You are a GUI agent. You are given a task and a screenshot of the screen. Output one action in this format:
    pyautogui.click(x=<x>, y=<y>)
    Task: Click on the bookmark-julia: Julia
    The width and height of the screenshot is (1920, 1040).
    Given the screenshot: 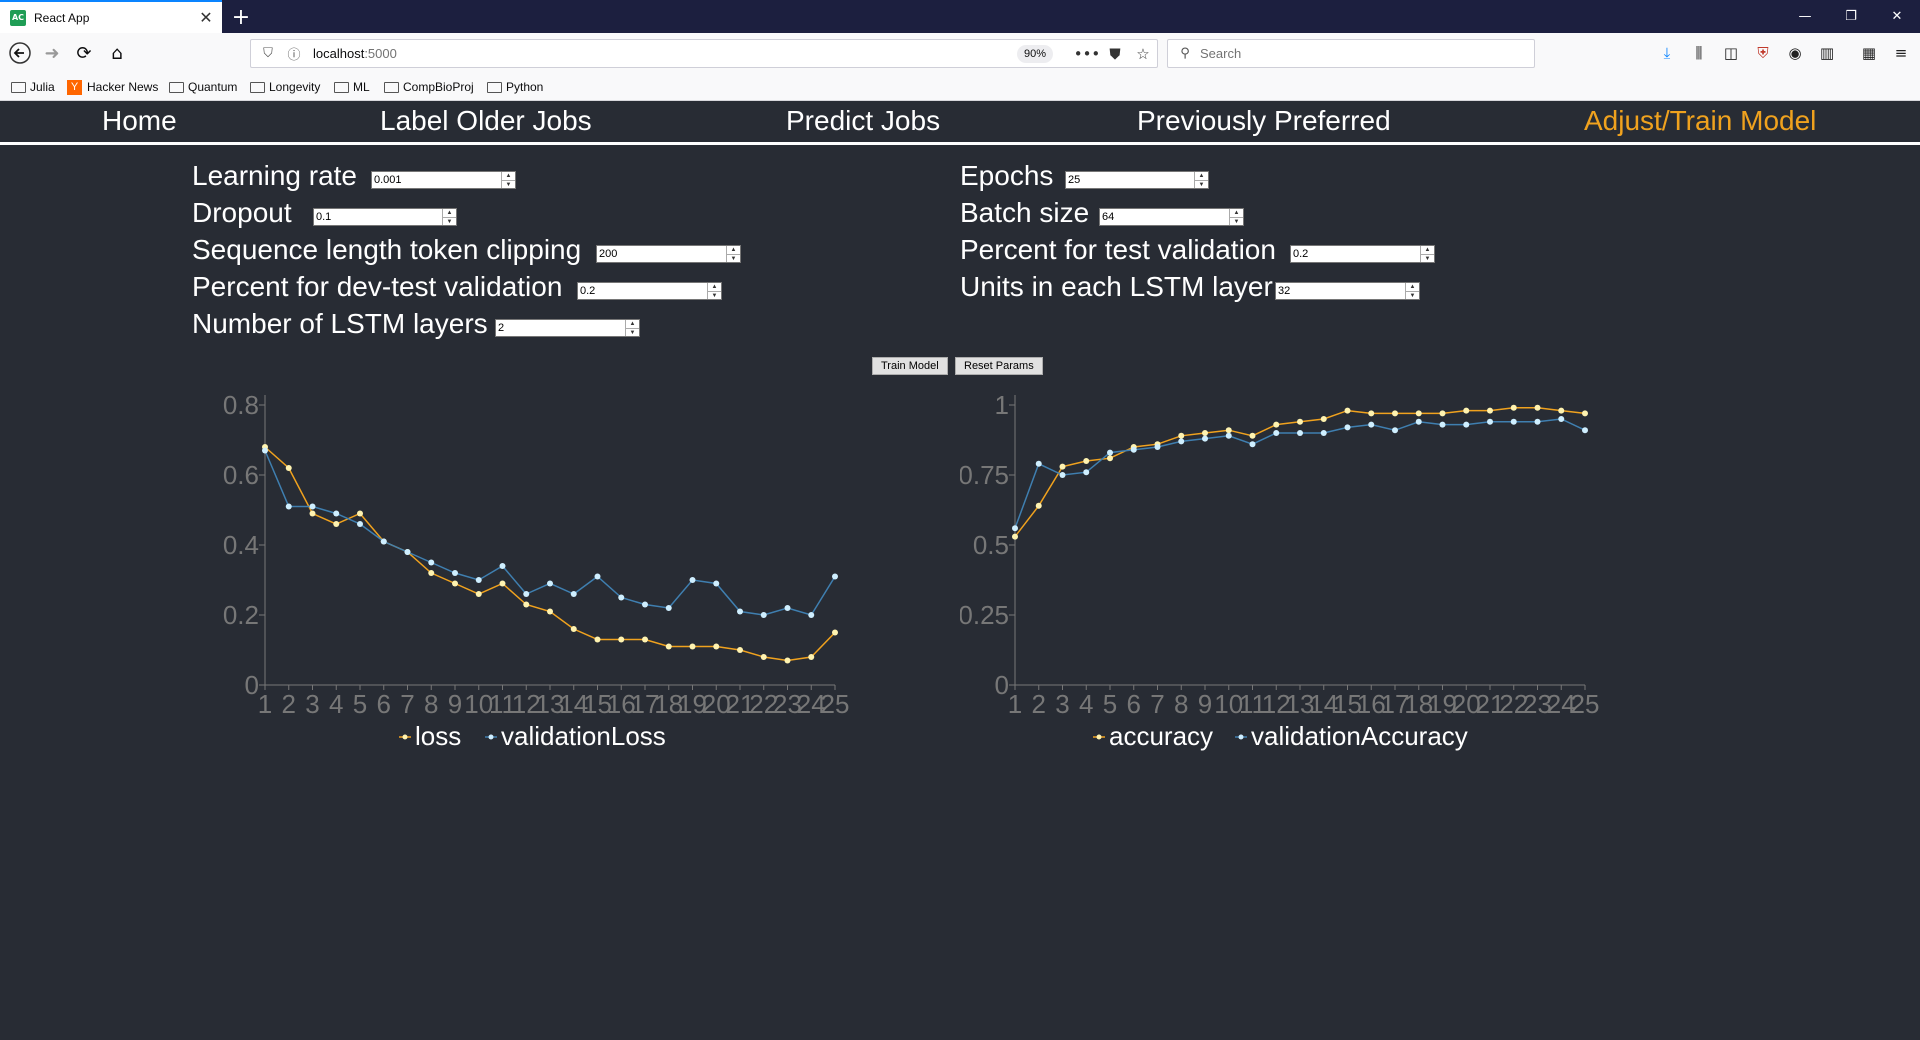 What is the action you would take?
    pyautogui.click(x=33, y=87)
    